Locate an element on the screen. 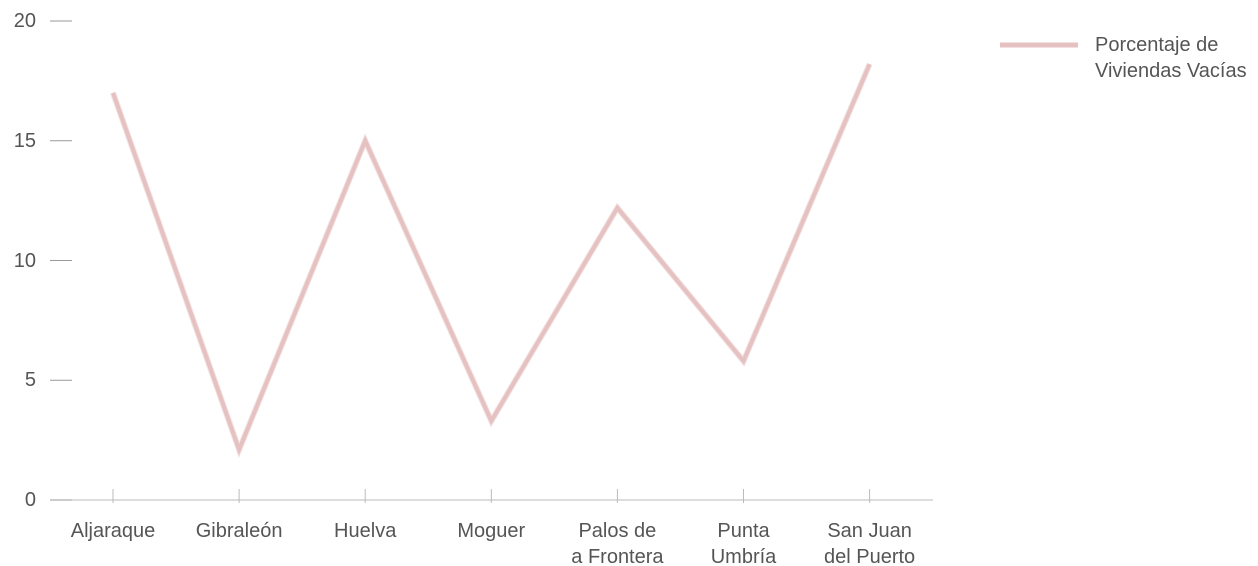 This screenshot has width=1258, height=566. x-tick-label: Gibraleón is located at coordinates (239, 531).